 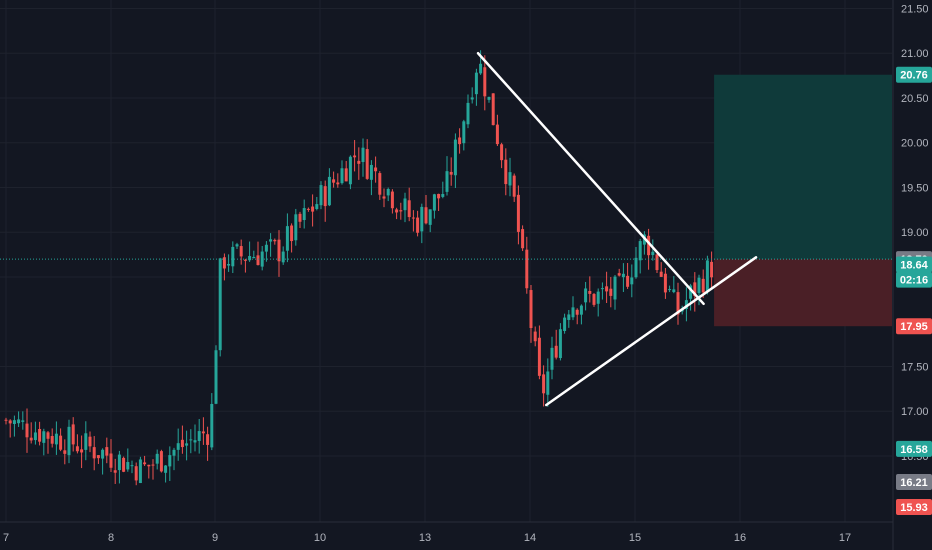 What do you see at coordinates (915, 99) in the screenshot?
I see `y-tick-label: 20.50` at bounding box center [915, 99].